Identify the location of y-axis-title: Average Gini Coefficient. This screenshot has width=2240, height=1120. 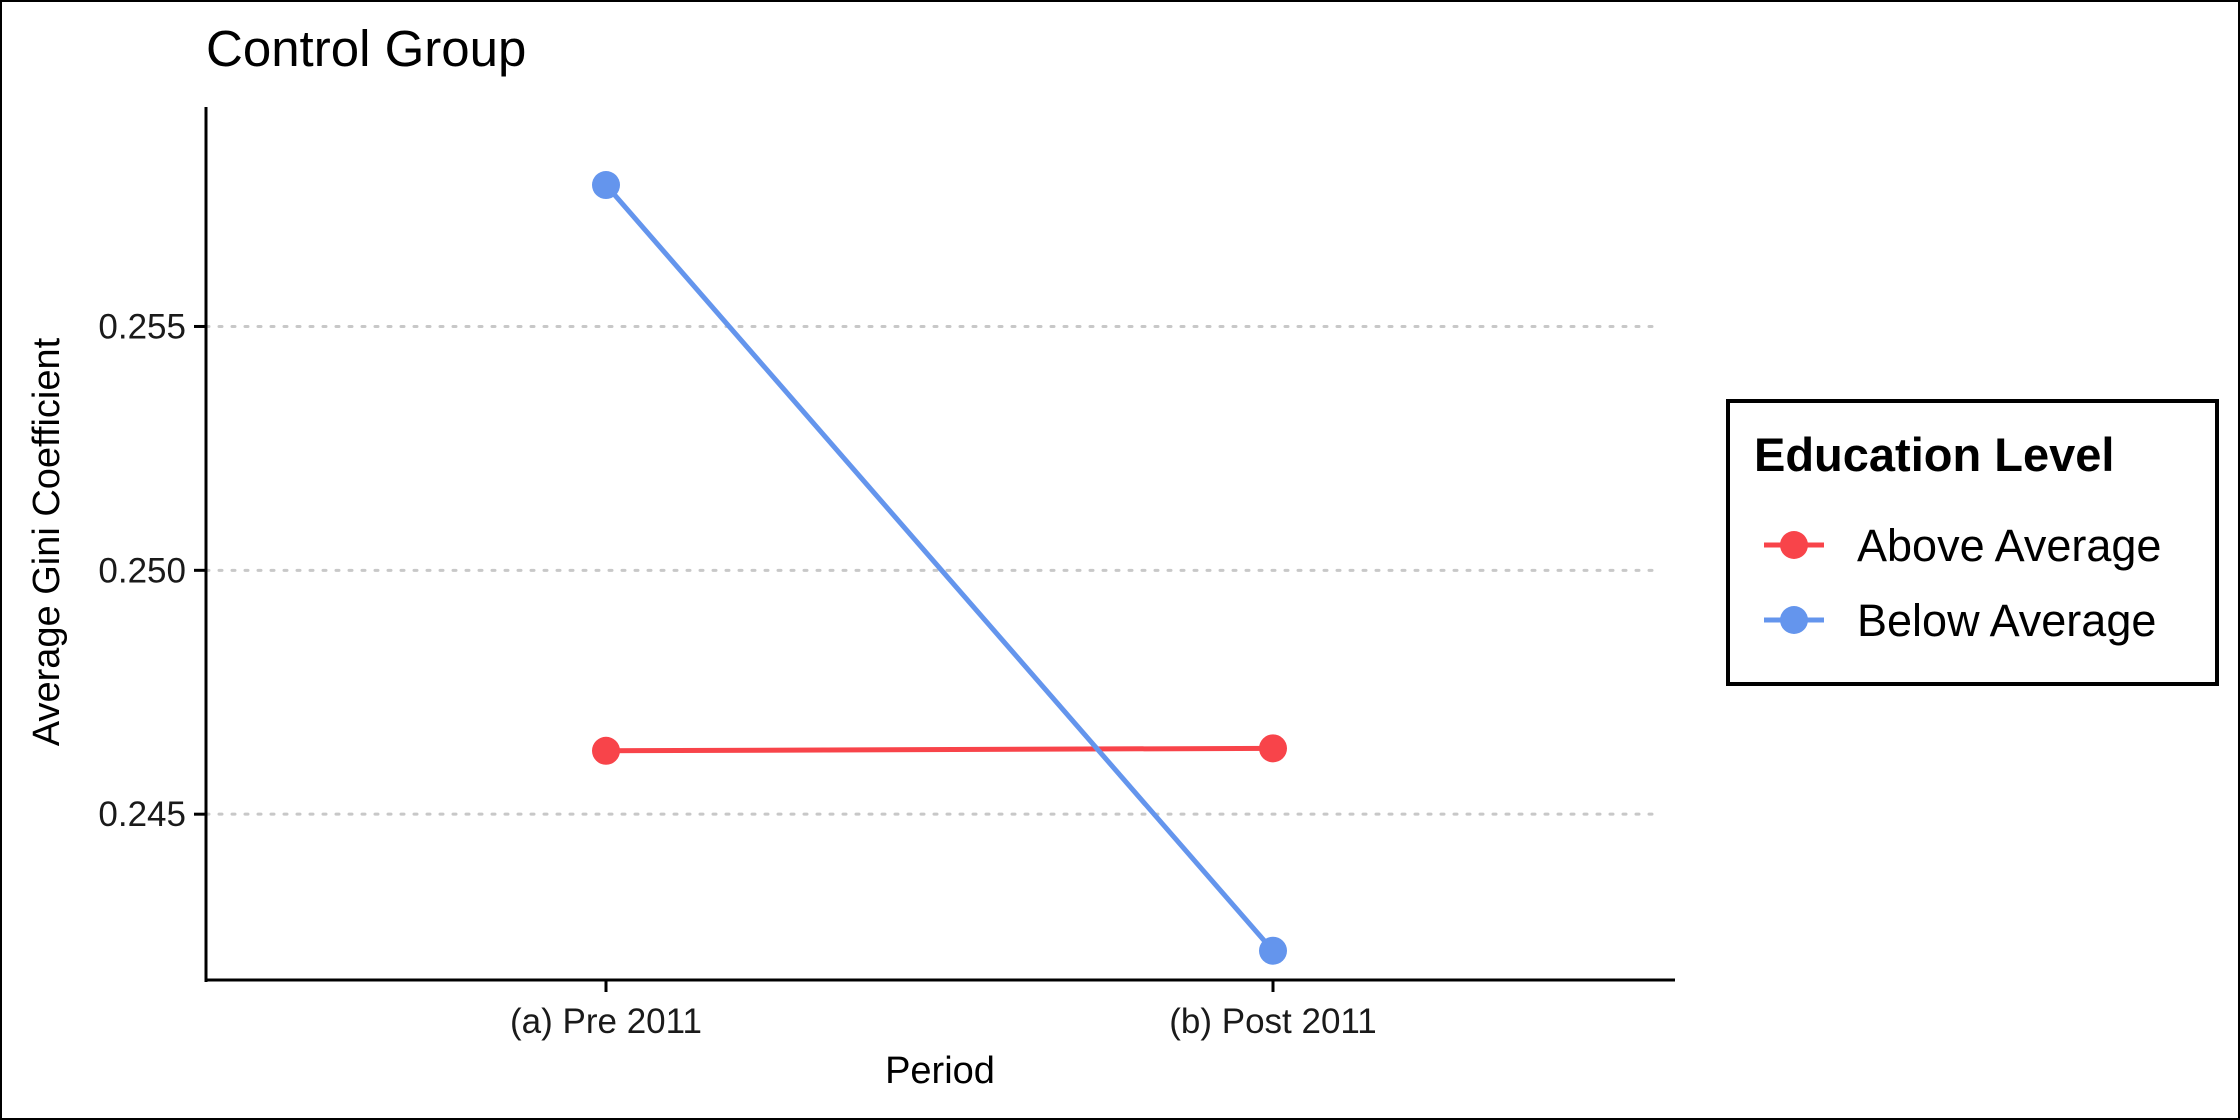
(47, 541).